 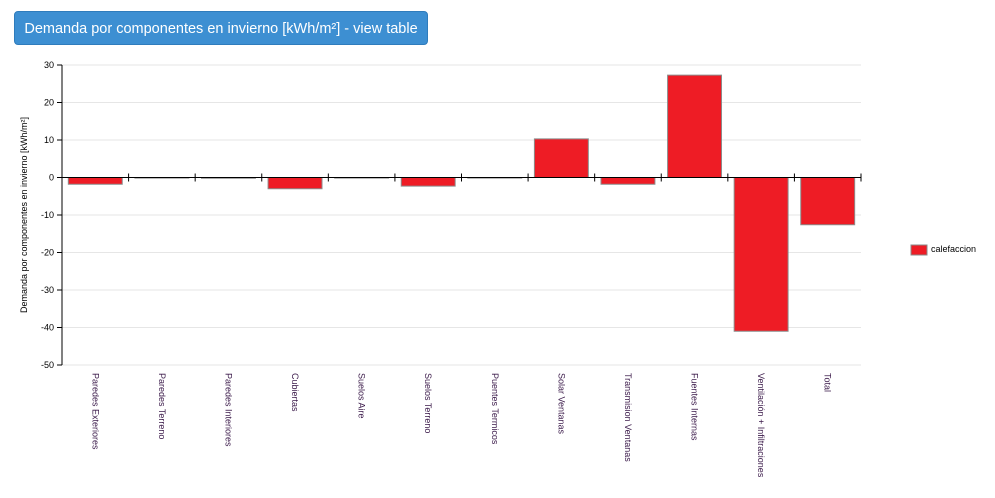 I want to click on y-tick-label: 0, so click(x=51, y=178).